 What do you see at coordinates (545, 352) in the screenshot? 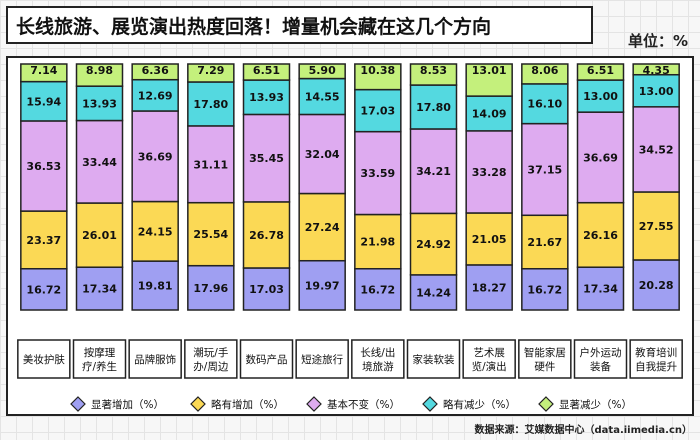
I see `category-label: 智能家居` at bounding box center [545, 352].